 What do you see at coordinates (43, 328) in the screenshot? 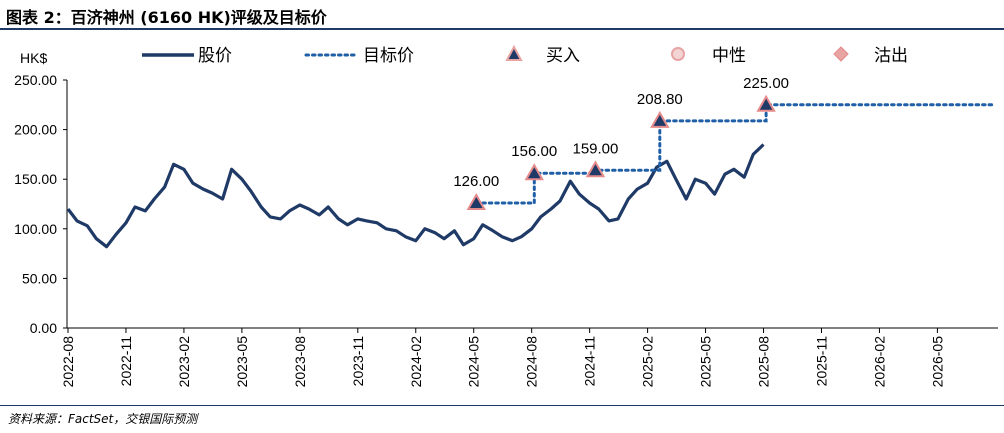
I see `y-tick-label: 0.00` at bounding box center [43, 328].